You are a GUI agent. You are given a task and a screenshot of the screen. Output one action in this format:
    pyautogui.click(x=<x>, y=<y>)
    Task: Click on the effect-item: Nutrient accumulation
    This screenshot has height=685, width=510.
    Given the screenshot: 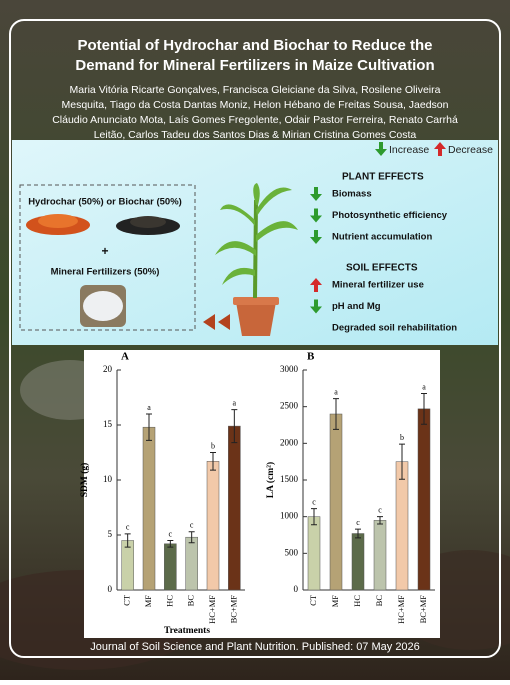 What is the action you would take?
    pyautogui.click(x=382, y=237)
    